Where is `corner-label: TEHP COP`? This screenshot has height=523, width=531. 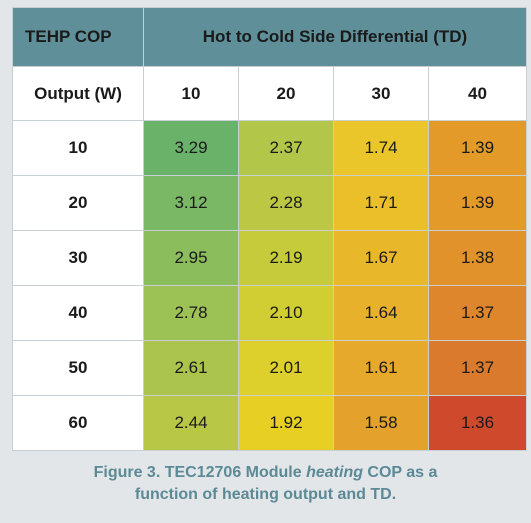 corner-label: TEHP COP is located at coordinates (78, 37).